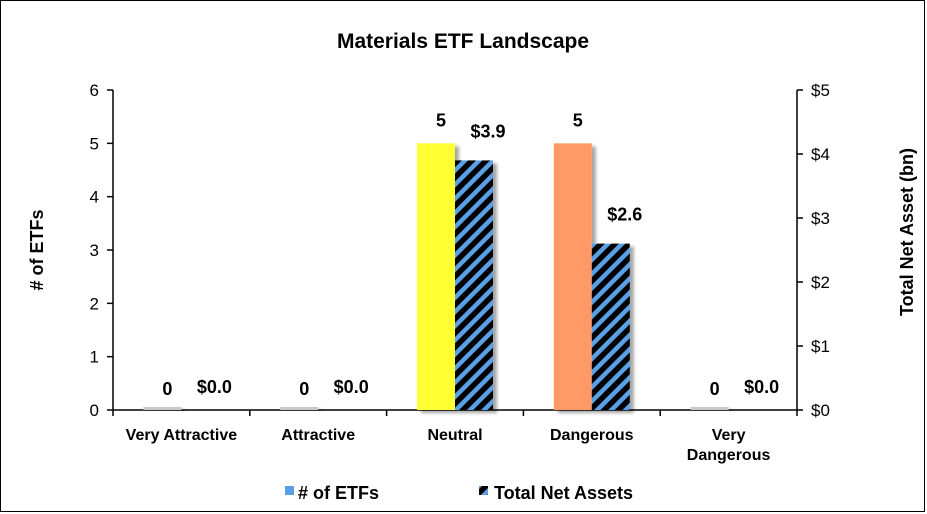  I want to click on legend: # of ETFs Total Net Assets, so click(459, 493).